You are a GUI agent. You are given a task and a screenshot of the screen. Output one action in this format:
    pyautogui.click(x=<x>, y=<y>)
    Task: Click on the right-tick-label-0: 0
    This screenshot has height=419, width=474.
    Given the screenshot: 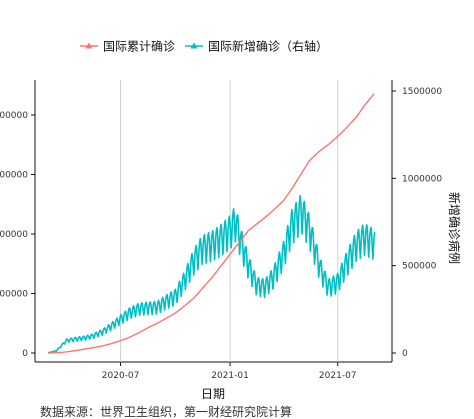 What is the action you would take?
    pyautogui.click(x=405, y=354)
    